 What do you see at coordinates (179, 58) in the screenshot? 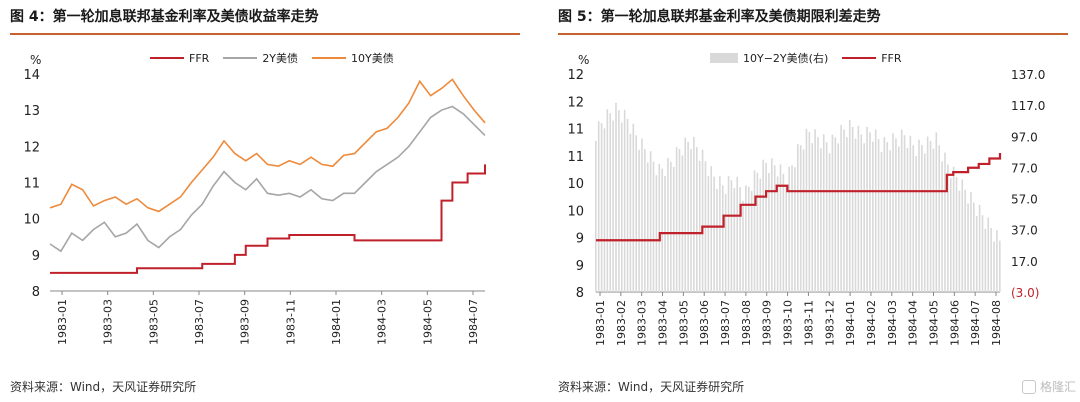
I see `legend-ffr: FFR` at bounding box center [179, 58].